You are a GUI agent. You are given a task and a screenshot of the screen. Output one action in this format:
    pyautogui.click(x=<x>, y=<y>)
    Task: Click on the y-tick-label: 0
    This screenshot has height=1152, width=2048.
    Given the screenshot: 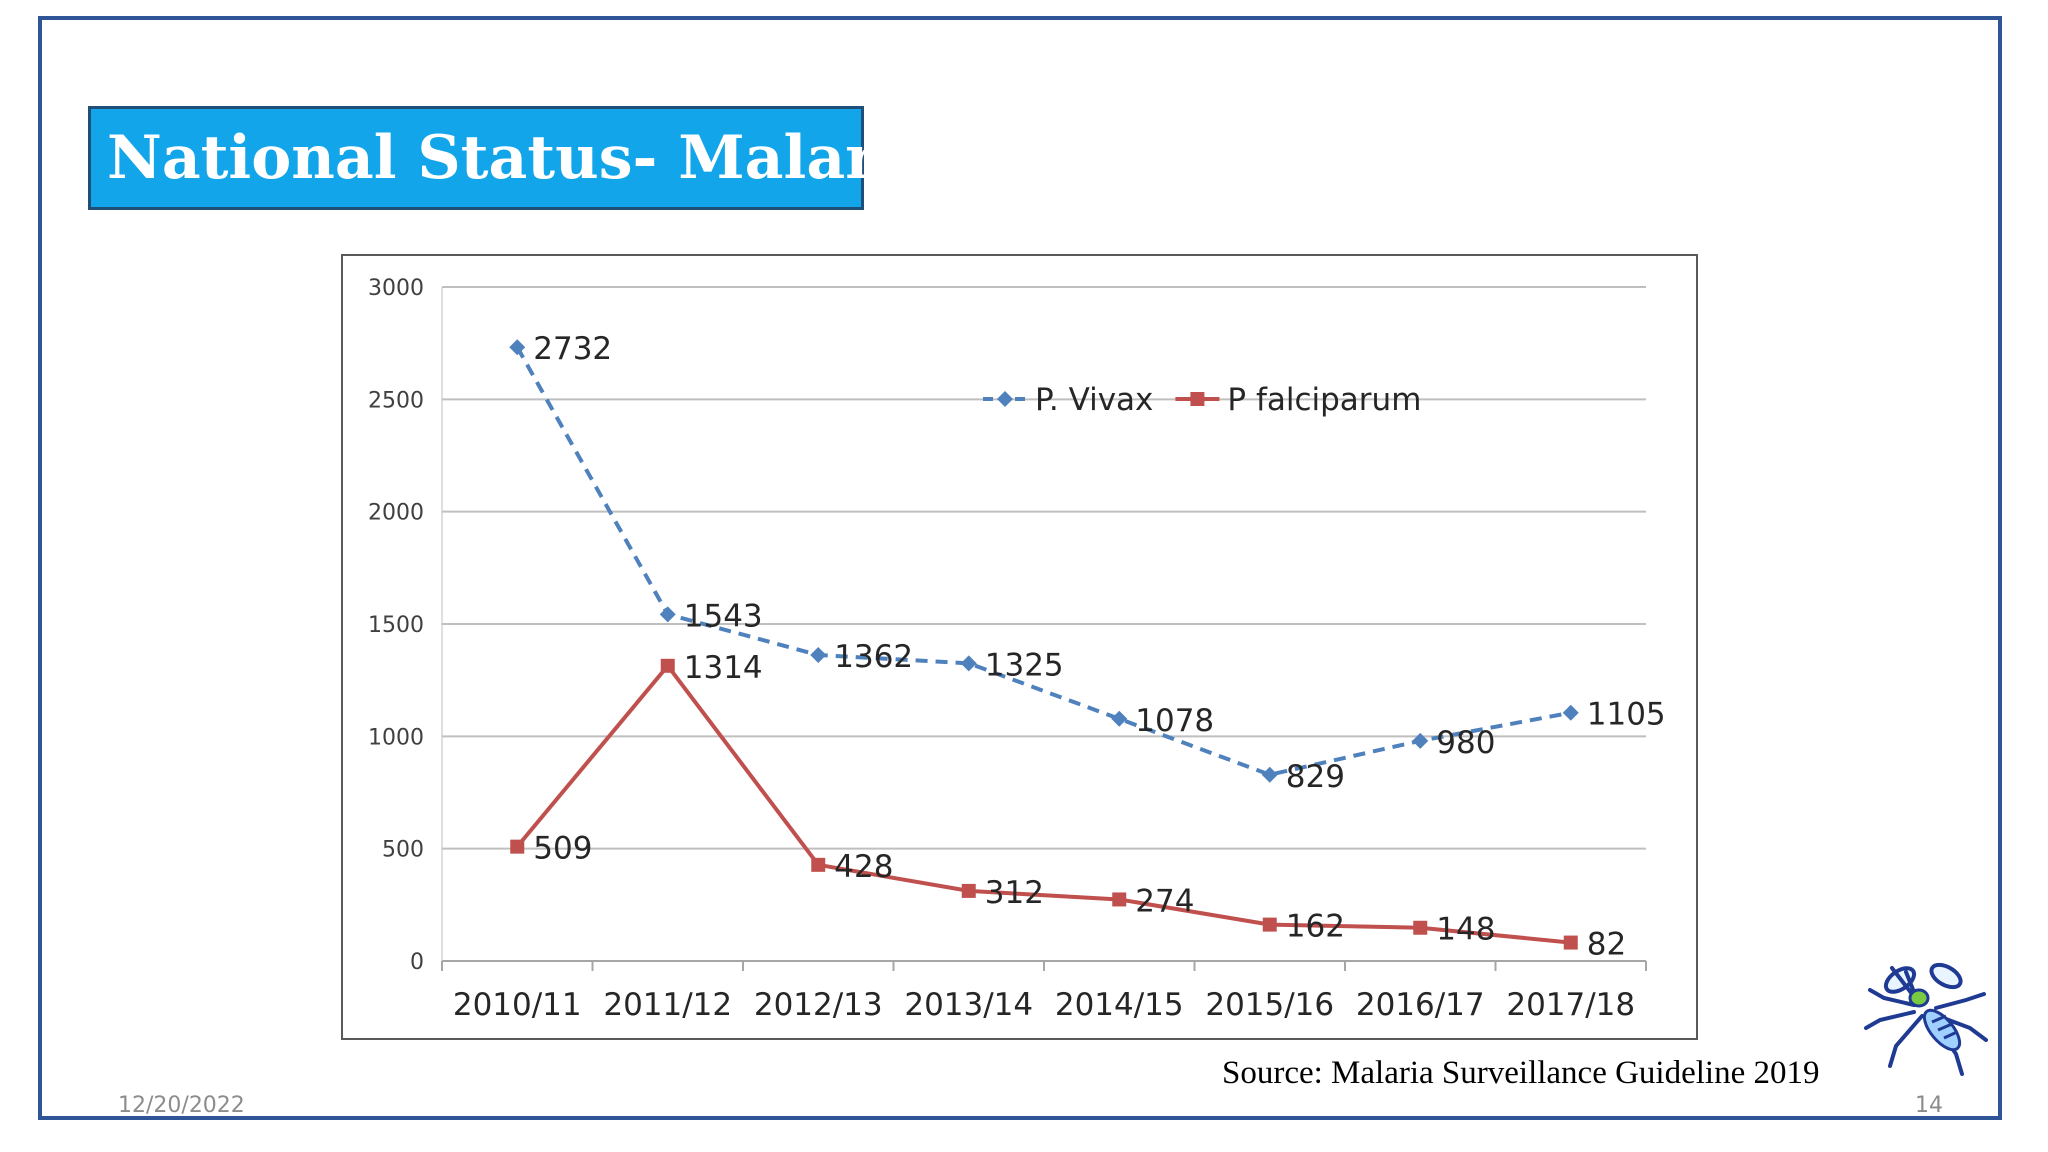 What is the action you would take?
    pyautogui.click(x=417, y=962)
    